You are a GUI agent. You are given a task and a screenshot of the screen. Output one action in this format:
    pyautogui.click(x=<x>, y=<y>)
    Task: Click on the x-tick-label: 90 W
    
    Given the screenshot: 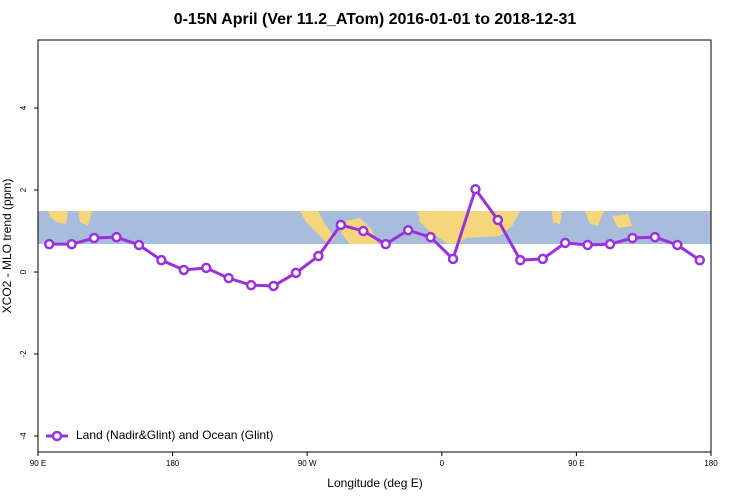 What is the action you would take?
    pyautogui.click(x=307, y=463)
    